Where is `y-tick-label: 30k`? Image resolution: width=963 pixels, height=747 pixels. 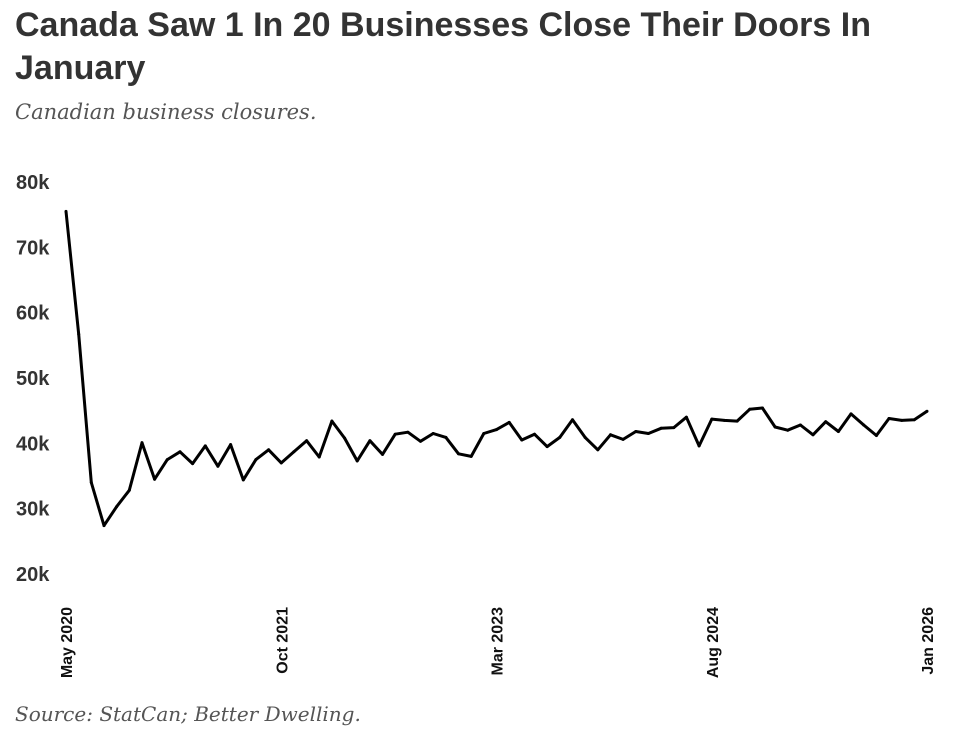
y-tick-label: 30k is located at coordinates (33, 510).